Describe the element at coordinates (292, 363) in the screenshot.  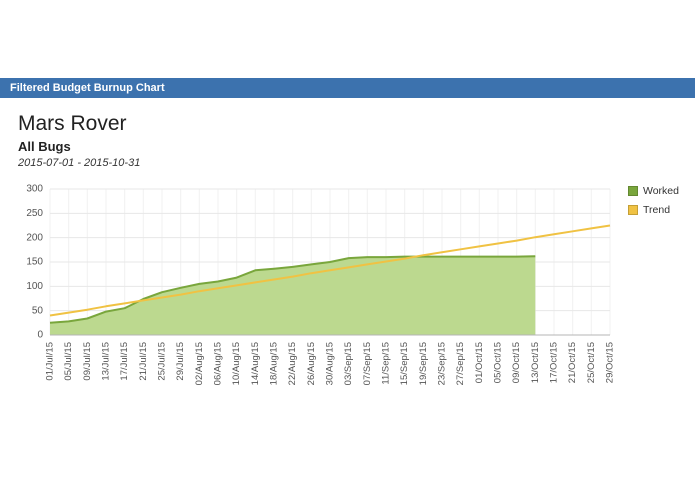
I see `svg-text: 22/Aug/15` at that location.